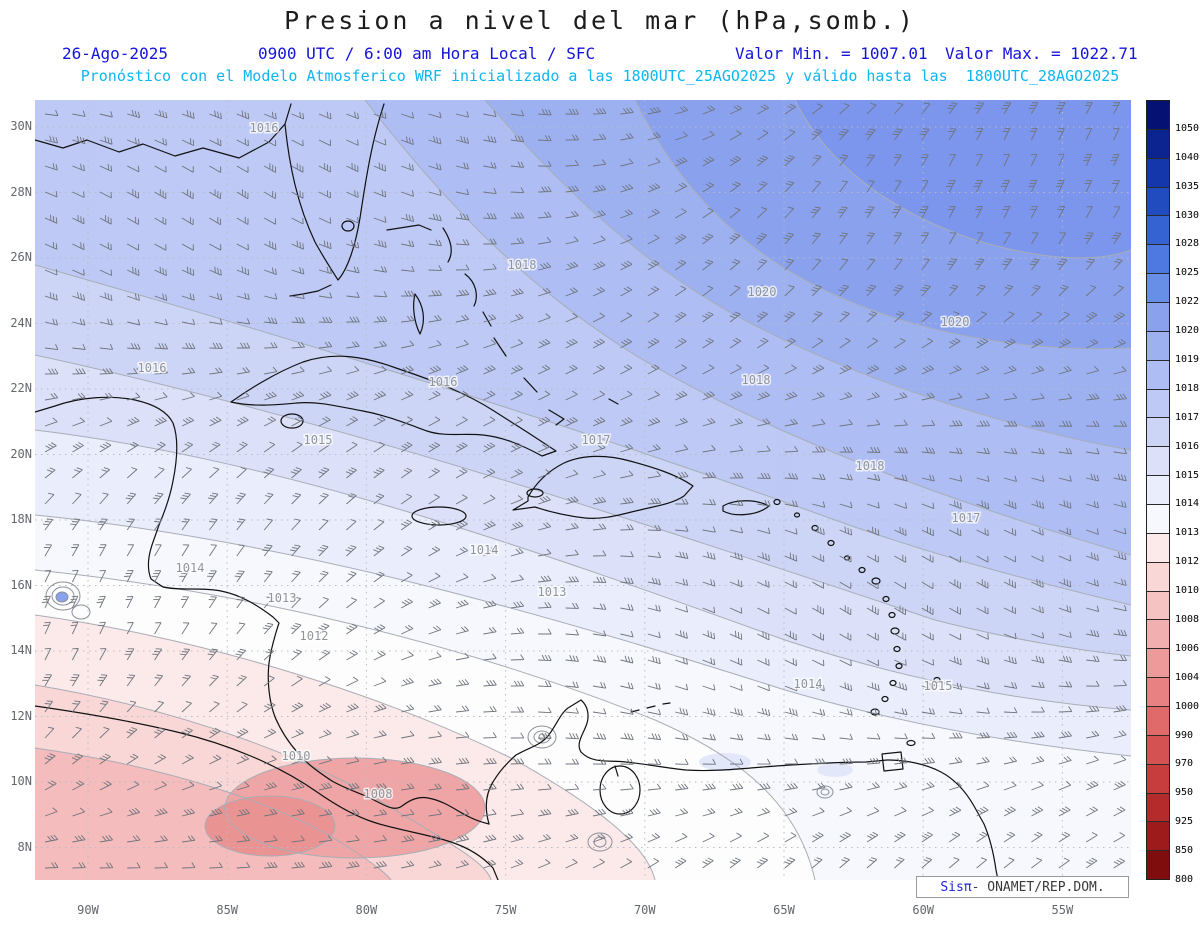 The width and height of the screenshot is (1200, 927). I want to click on credit-suffix: - ONAMET/REP.DOM., so click(1038, 887).